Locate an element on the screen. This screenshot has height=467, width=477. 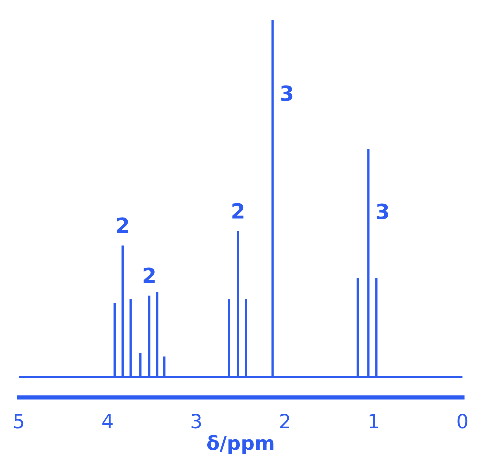
x-tick-label: 2 is located at coordinates (285, 421).